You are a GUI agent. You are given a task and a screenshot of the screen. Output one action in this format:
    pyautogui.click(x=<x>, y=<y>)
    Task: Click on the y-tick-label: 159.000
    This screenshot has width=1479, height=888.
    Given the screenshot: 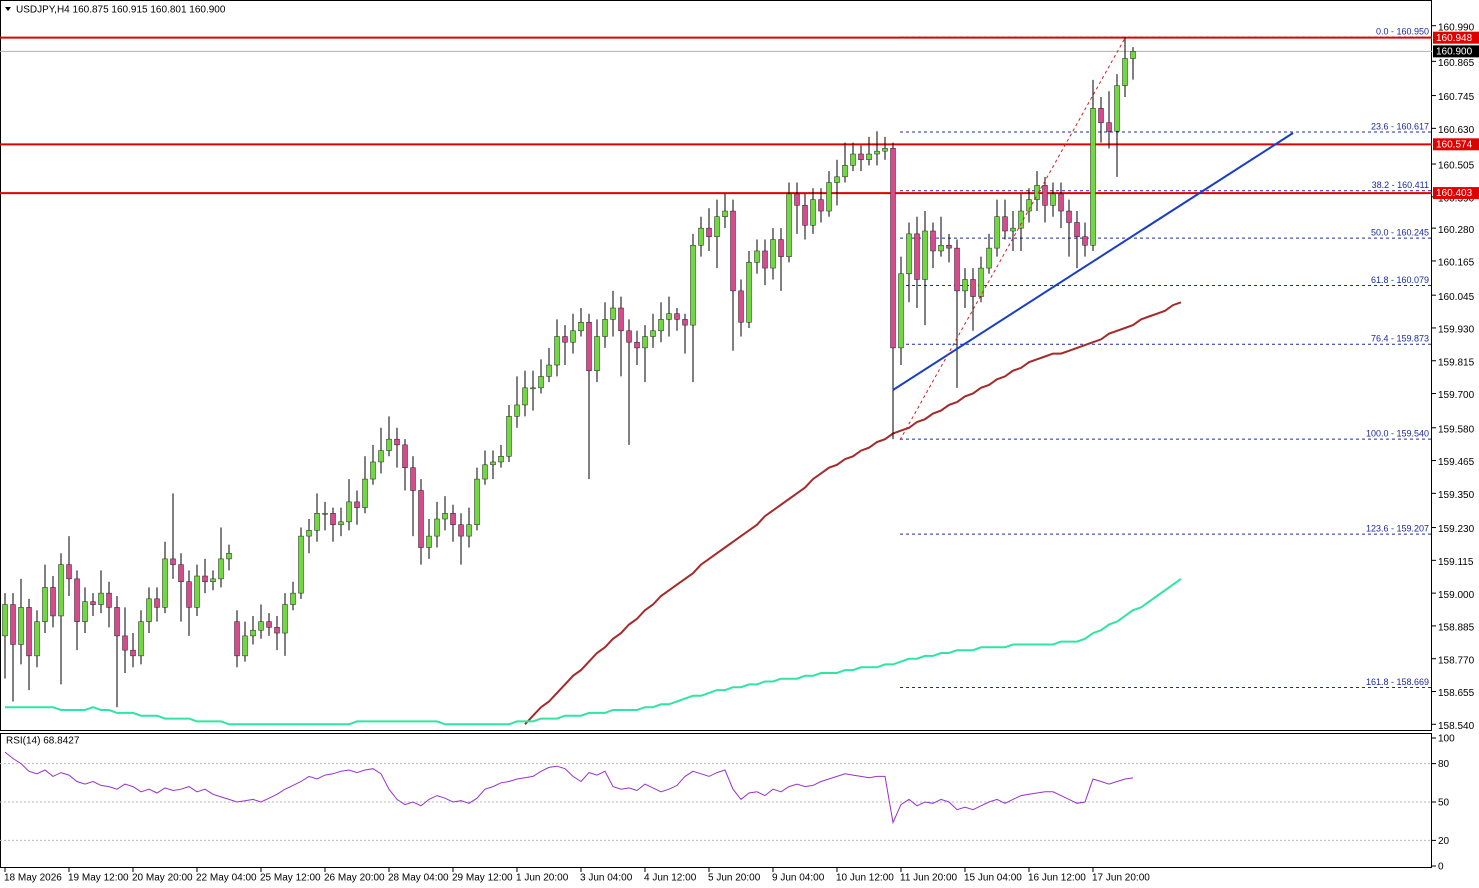 What is the action you would take?
    pyautogui.click(x=1456, y=595)
    